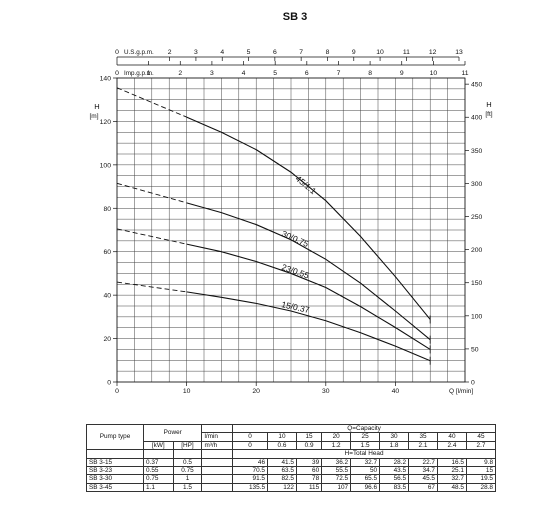  I want to click on lmin-unit: l/min, so click(217, 437).